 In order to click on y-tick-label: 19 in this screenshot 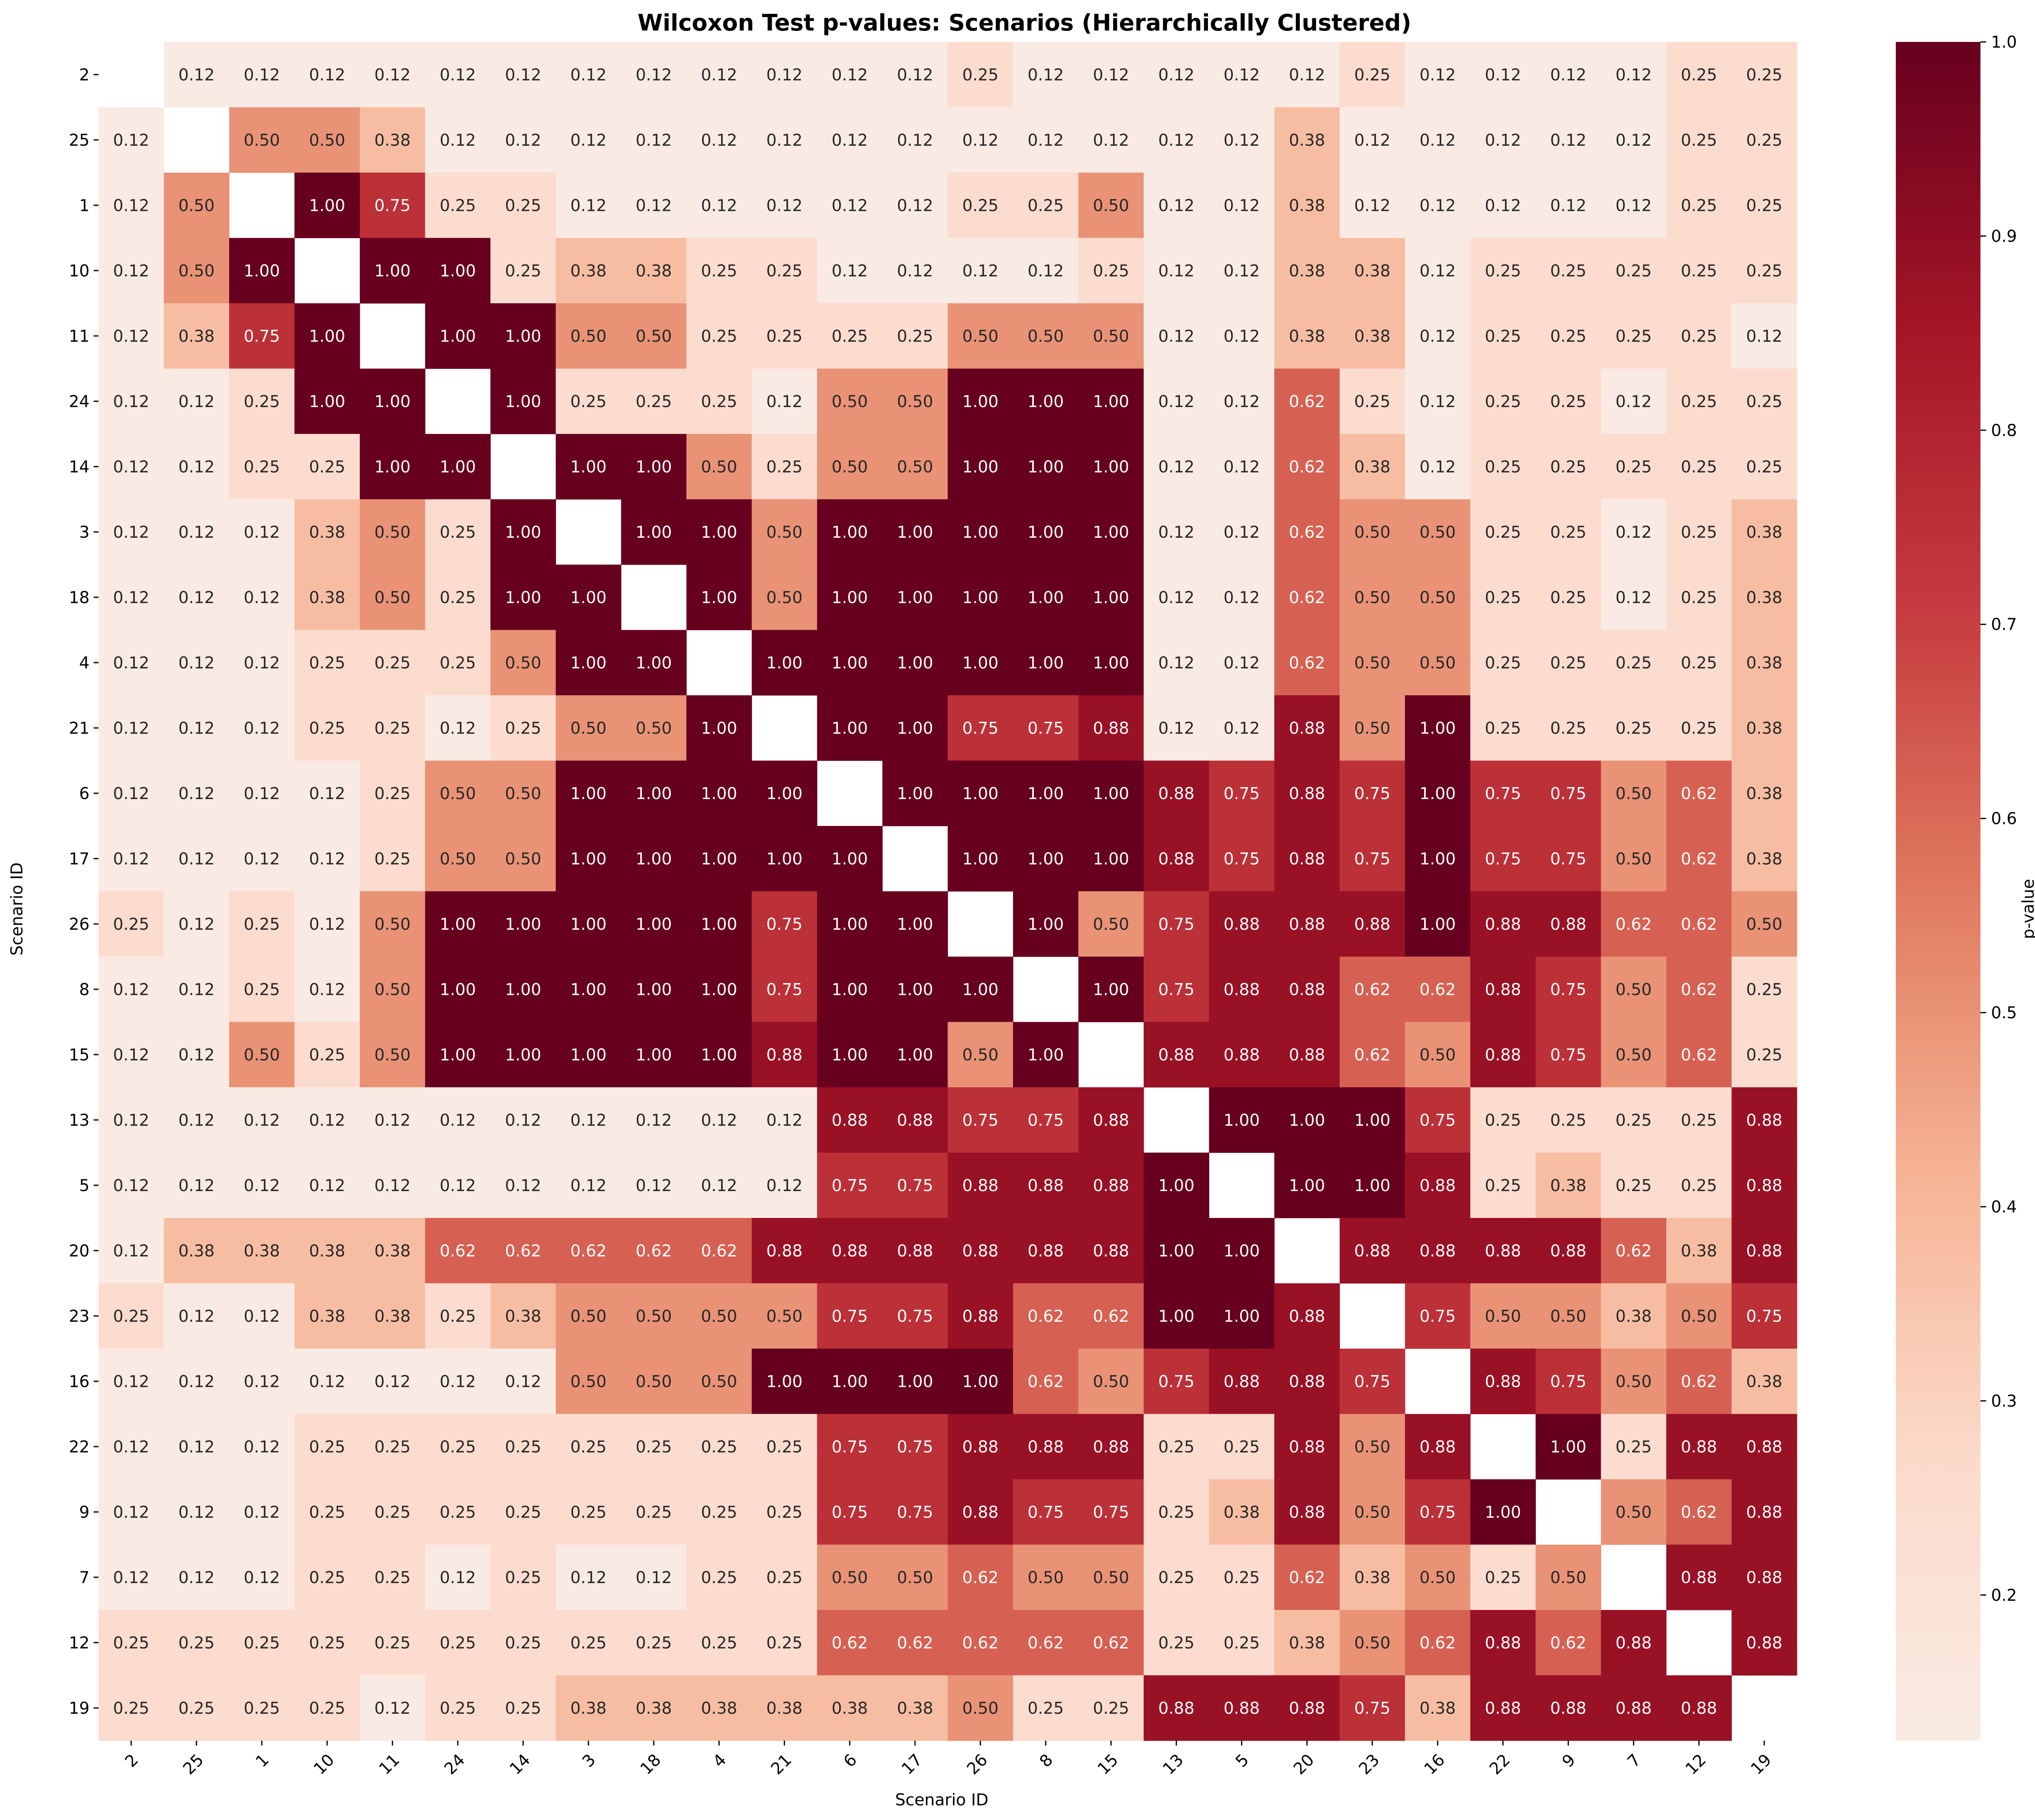, I will do `click(79, 1709)`.